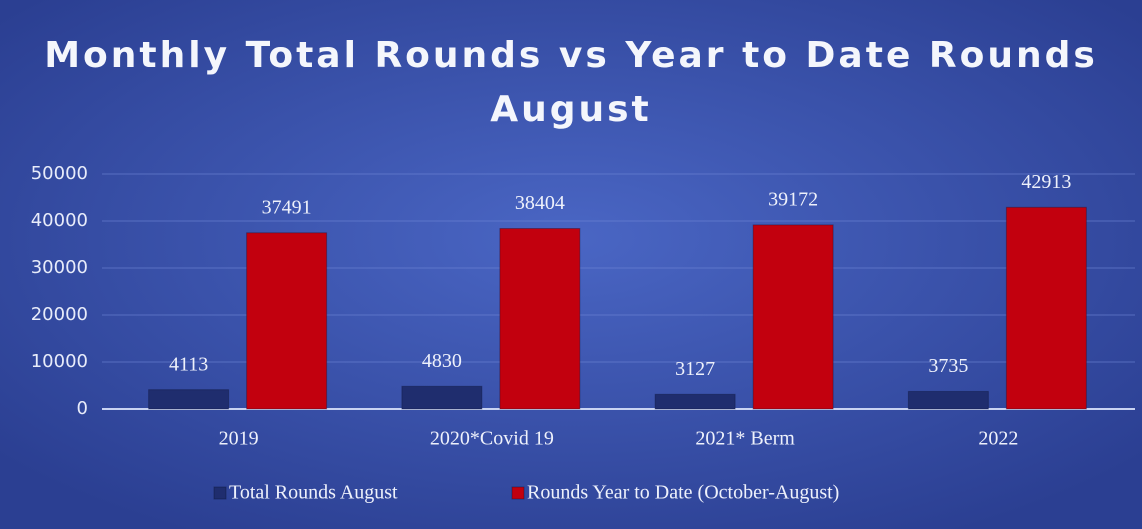 This screenshot has width=1142, height=529. I want to click on x-tick-label: 2020*Covid 19, so click(492, 439).